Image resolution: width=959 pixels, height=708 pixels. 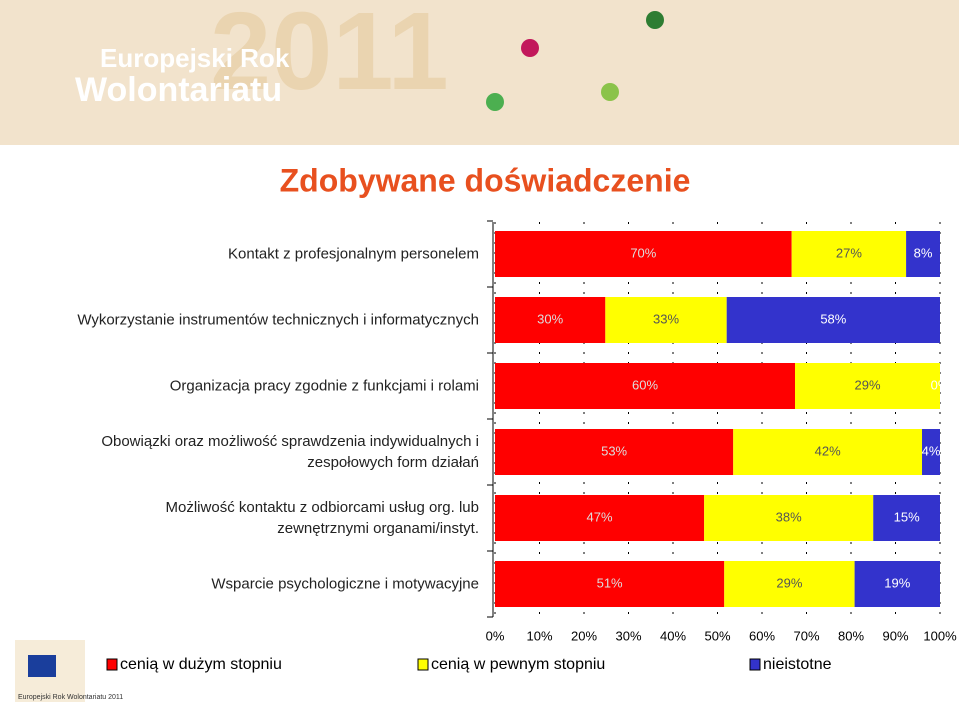 I want to click on value-label: 8%, so click(x=923, y=252).